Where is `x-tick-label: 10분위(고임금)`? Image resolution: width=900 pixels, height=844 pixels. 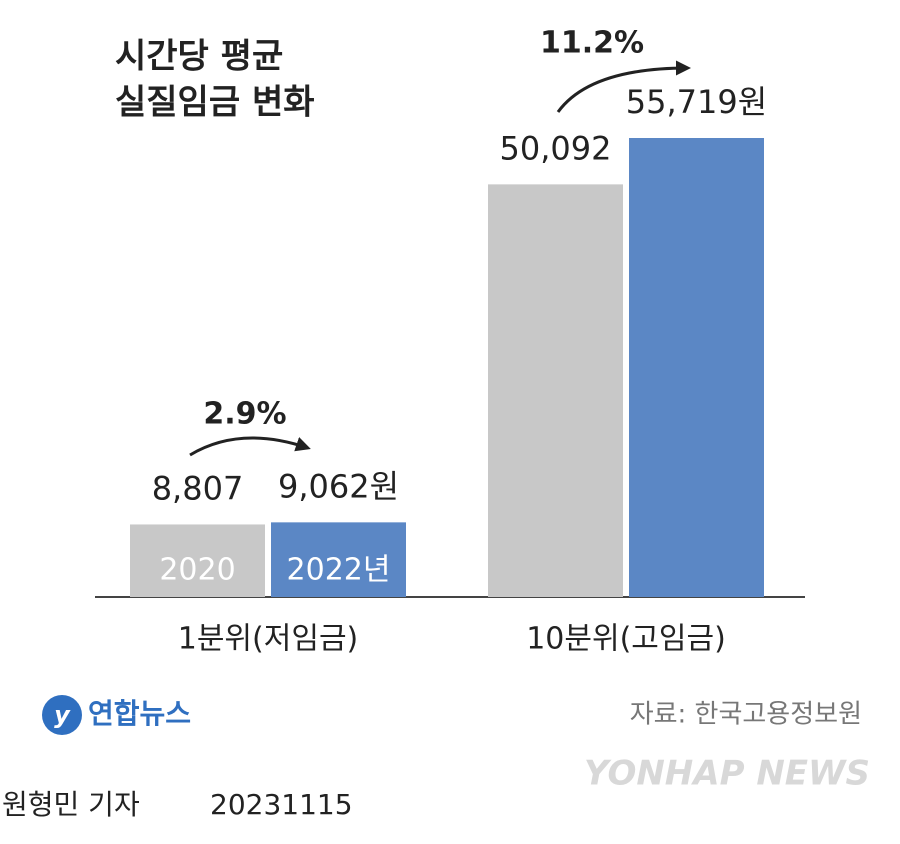 x-tick-label: 10분위(고임금) is located at coordinates (626, 639).